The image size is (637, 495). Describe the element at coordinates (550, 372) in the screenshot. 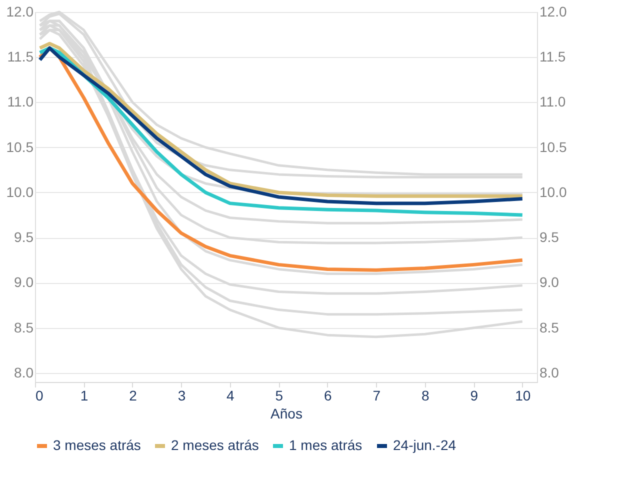

I see `y2-tick-label: 8.0` at that location.